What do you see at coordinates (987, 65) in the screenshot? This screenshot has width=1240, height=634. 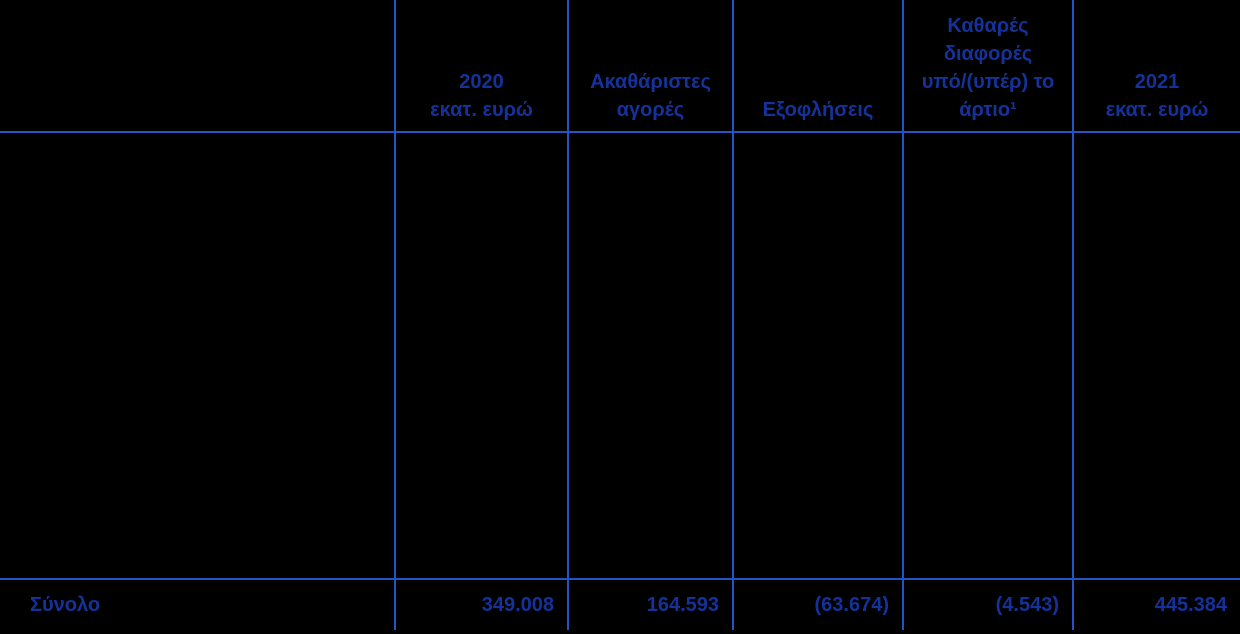 I see `header-cell-net-premium-discount: Καθαρές διαφορές υπό/(υπέρ) το άρτιο¹` at bounding box center [987, 65].